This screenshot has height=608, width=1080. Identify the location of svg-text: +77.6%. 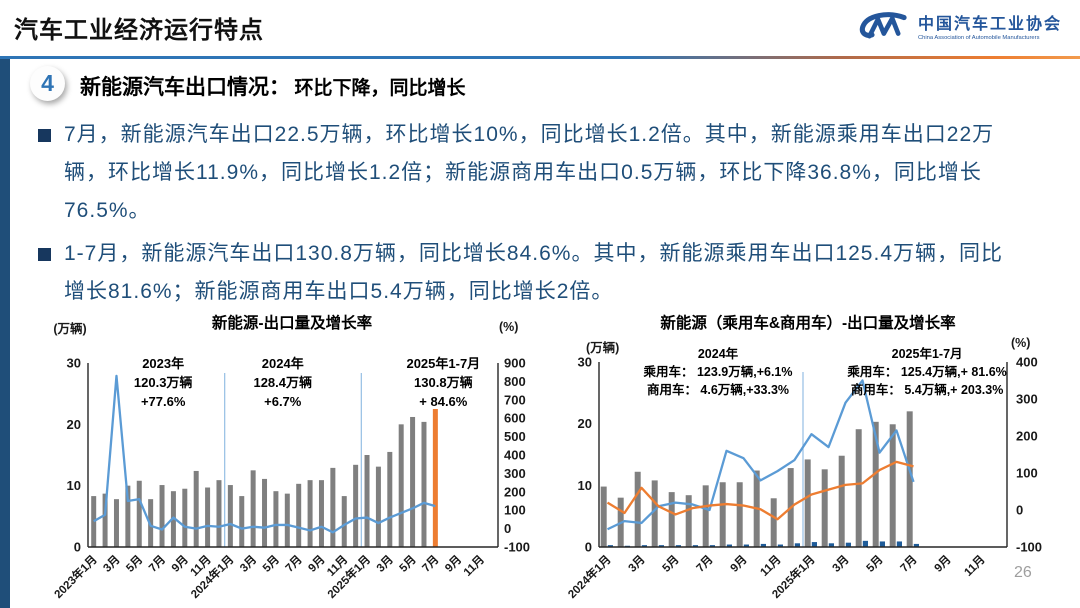
(163, 401).